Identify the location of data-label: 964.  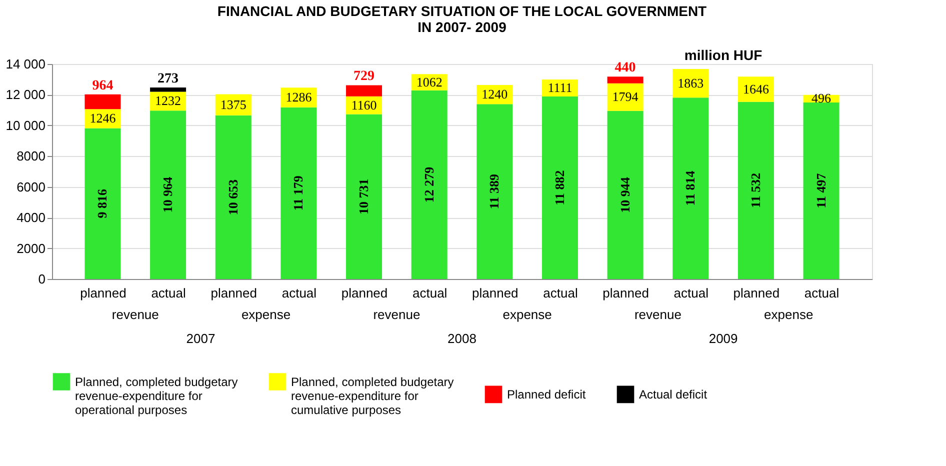
(103, 86).